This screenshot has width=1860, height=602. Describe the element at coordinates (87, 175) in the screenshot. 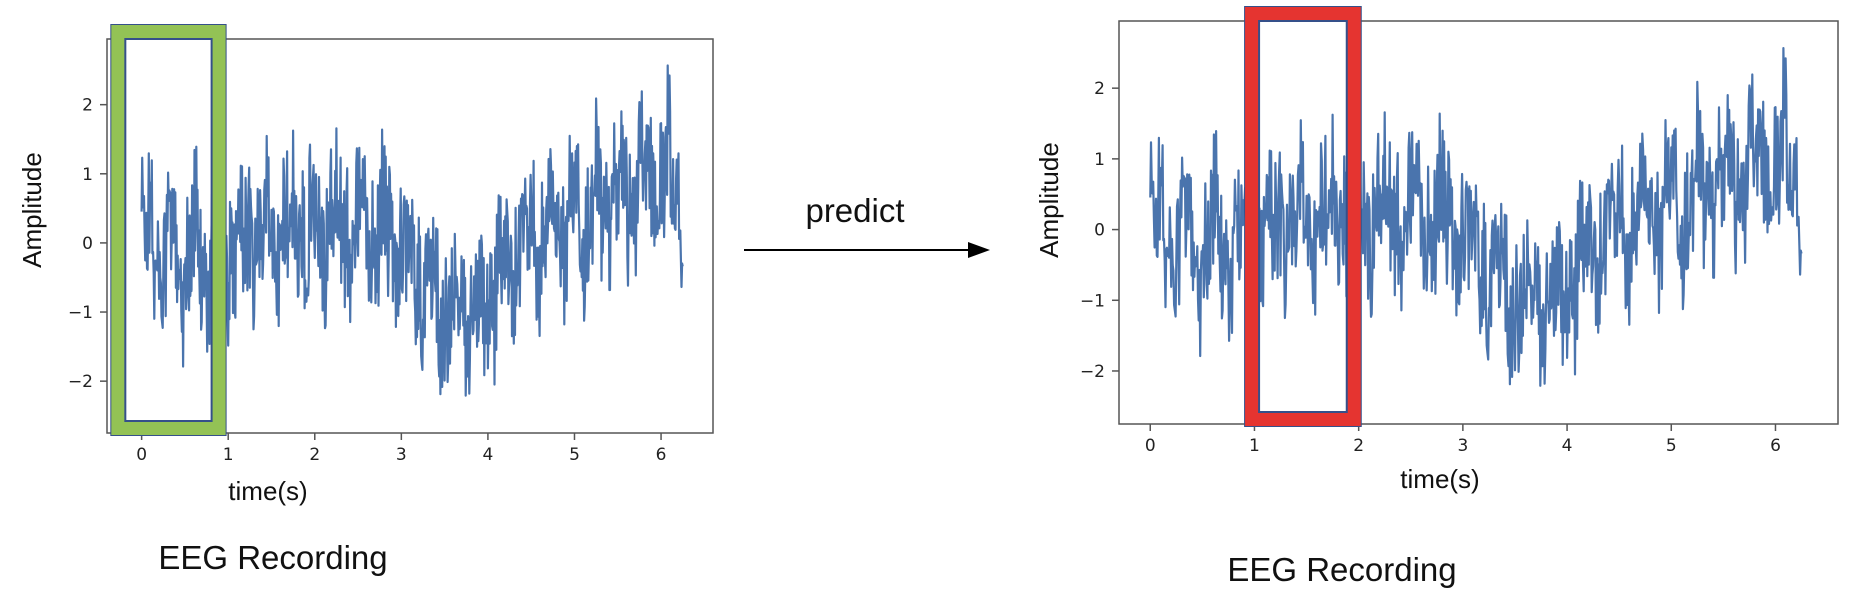

I see `left-y-tick-label: 1` at that location.